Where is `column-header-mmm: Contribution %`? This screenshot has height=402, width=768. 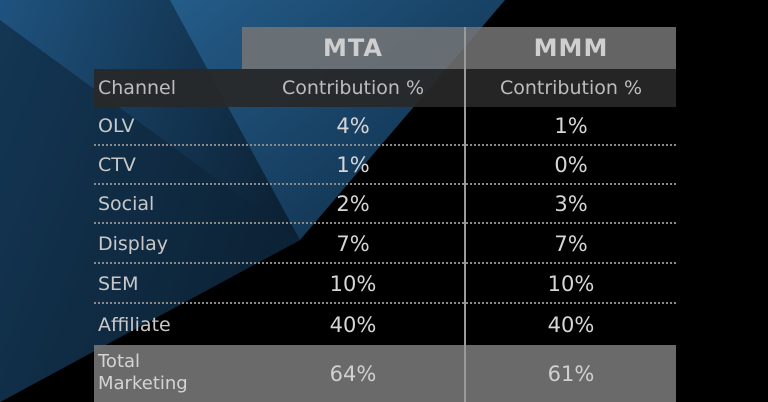 column-header-mmm: Contribution % is located at coordinates (571, 88).